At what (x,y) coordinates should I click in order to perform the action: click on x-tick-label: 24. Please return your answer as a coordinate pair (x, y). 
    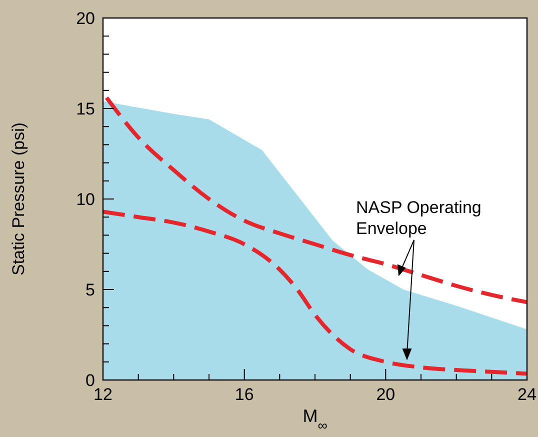
    Looking at the image, I should click on (527, 394).